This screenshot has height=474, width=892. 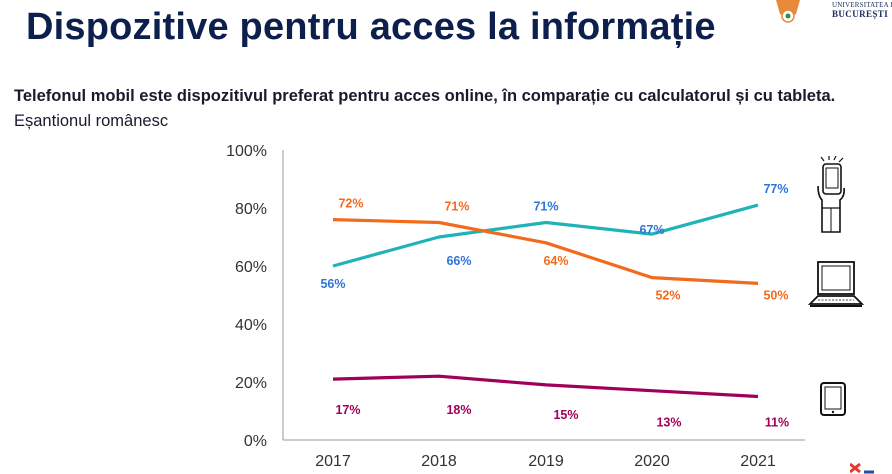 What do you see at coordinates (667, 296) in the screenshot?
I see `data-label: 52%` at bounding box center [667, 296].